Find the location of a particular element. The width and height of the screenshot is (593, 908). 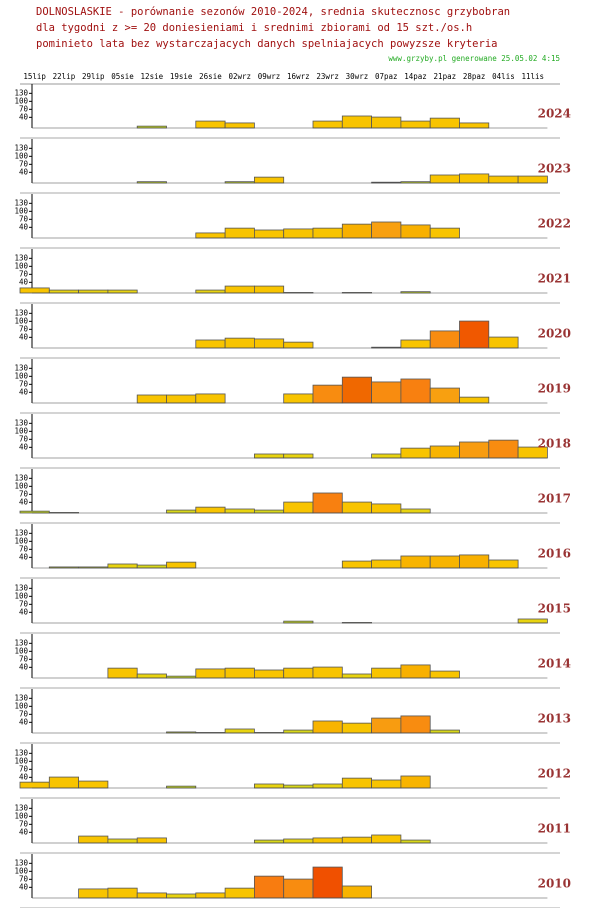

x-tick-label: 21paz is located at coordinates (445, 76).